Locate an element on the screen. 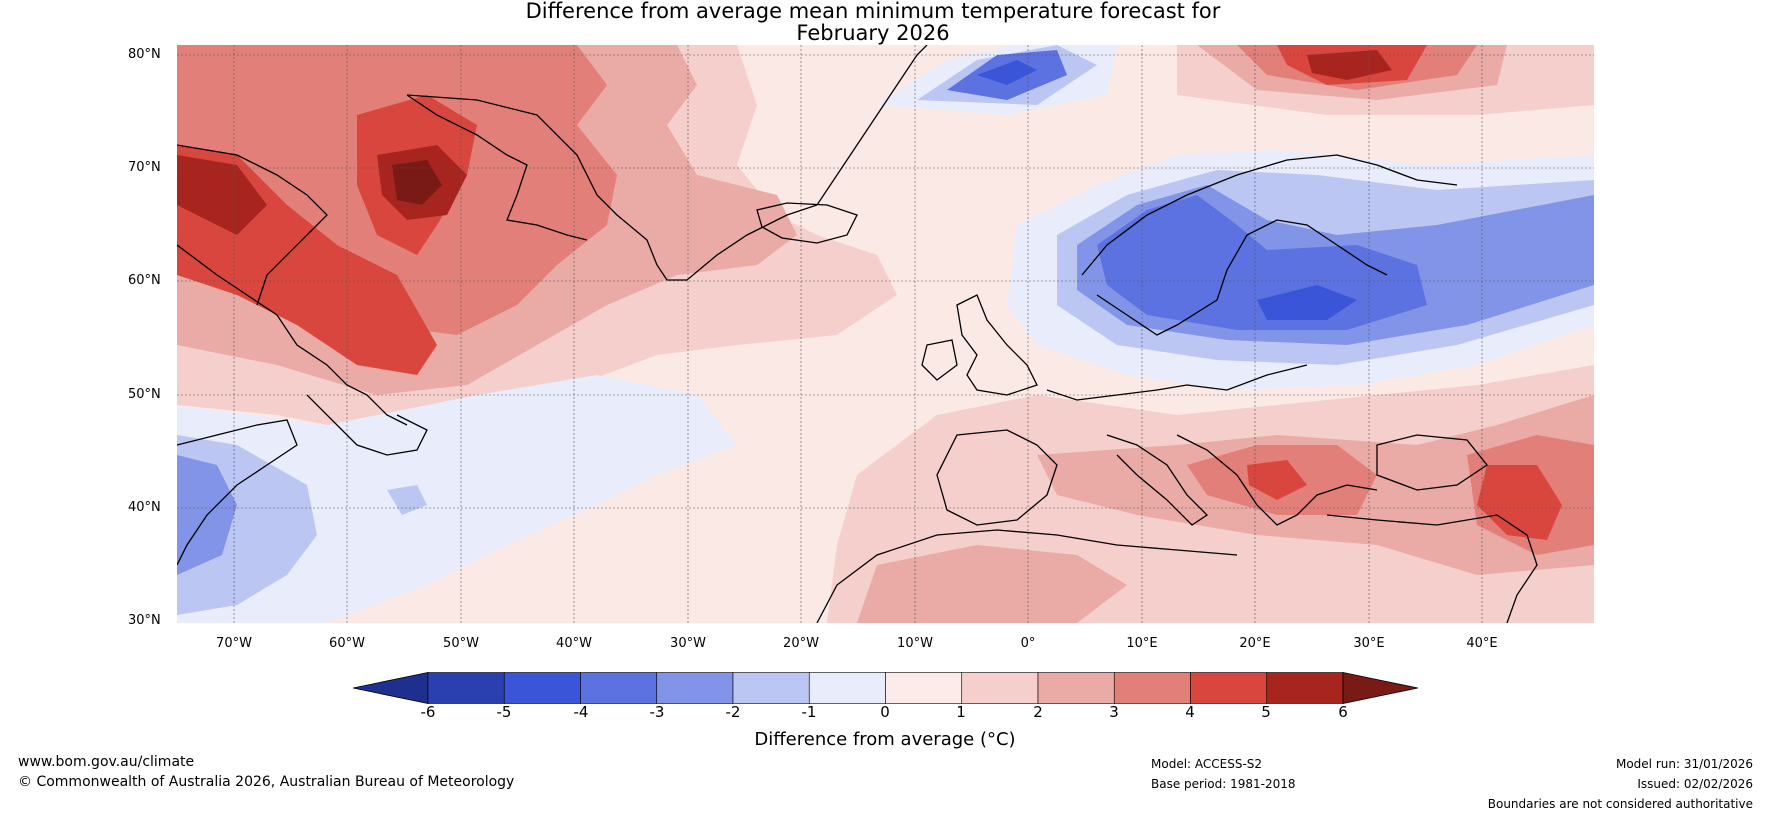 This screenshot has width=1770, height=816. colorbar-tick: 6 is located at coordinates (1343, 712).